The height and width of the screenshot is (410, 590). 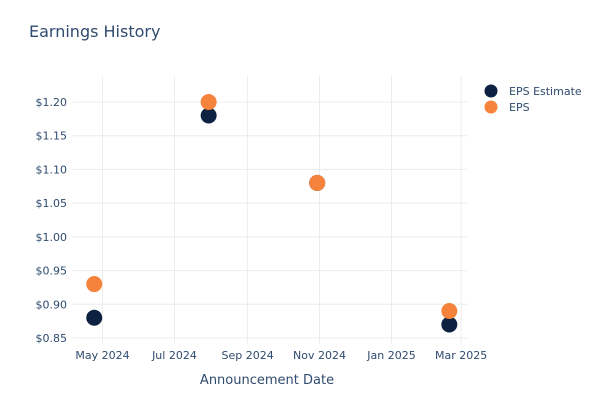 What do you see at coordinates (52, 338) in the screenshot?
I see `y-tick-label: $0.85` at bounding box center [52, 338].